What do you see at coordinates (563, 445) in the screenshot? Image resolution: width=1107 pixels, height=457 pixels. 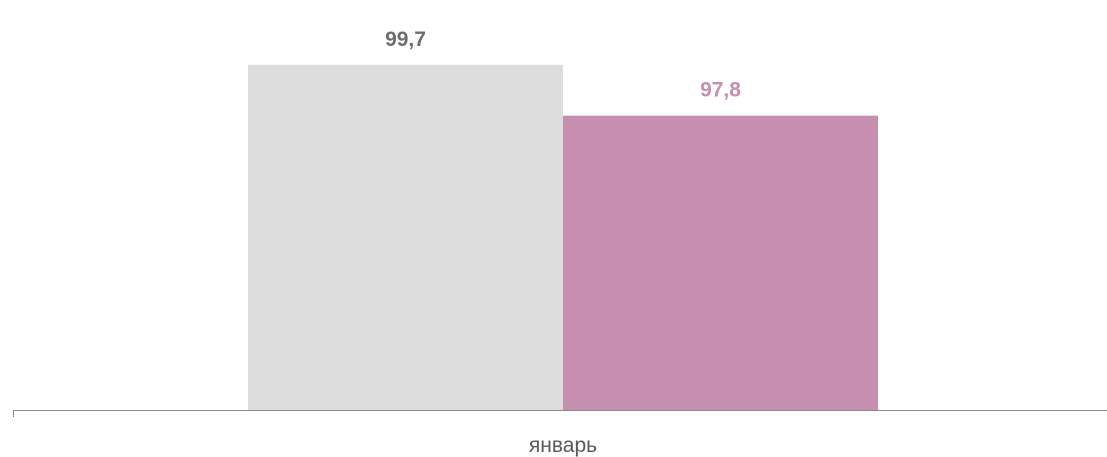 I see `category-label: январь` at bounding box center [563, 445].